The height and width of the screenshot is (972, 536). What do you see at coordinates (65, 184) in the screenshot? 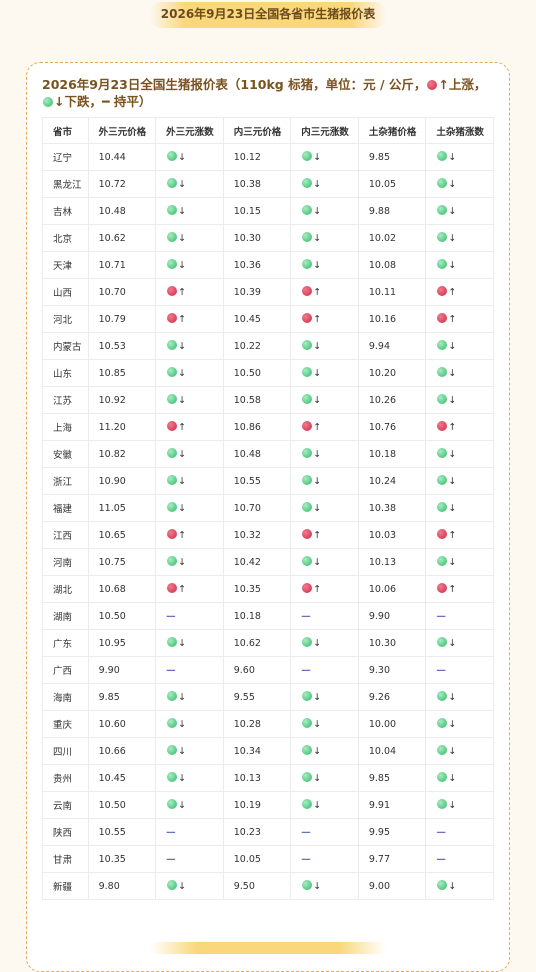
I see `province: 黑龙江` at bounding box center [65, 184].